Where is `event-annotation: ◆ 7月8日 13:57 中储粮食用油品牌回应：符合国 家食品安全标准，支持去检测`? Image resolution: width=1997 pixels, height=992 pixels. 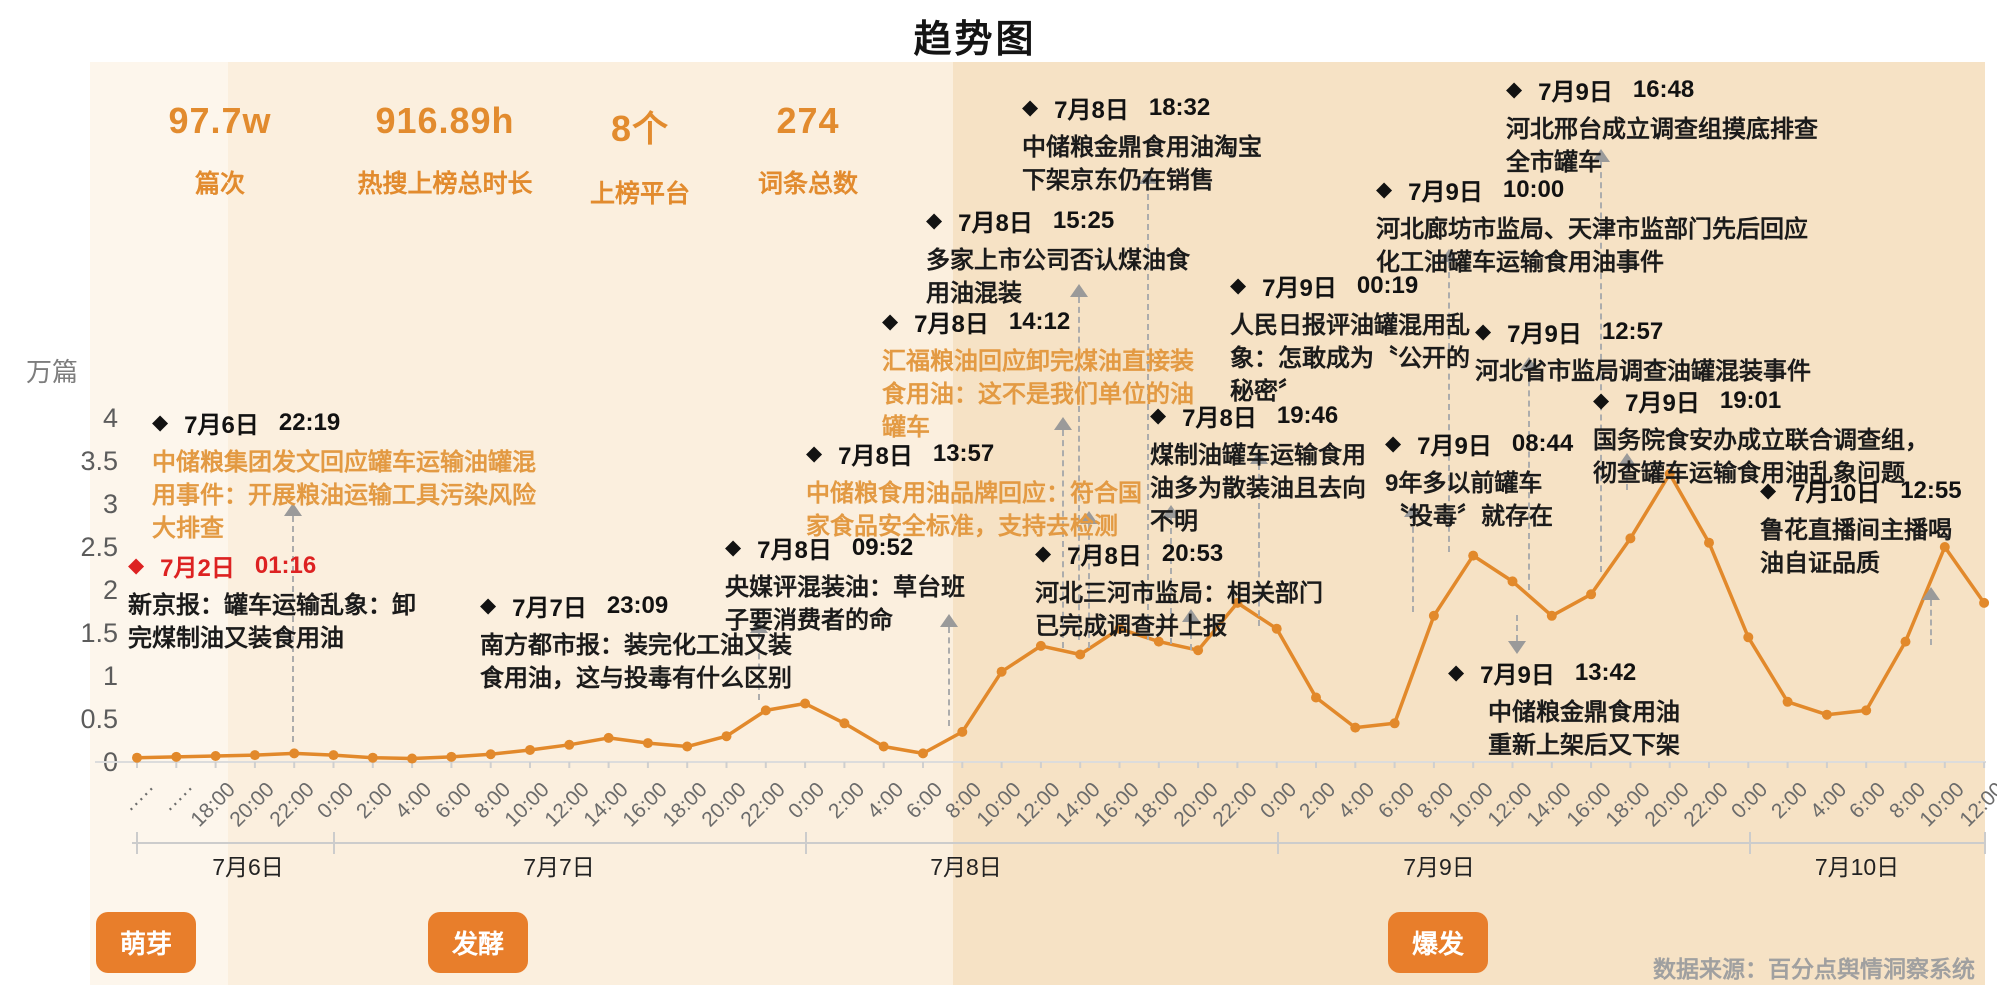
event-annotation: ◆ 7月8日 13:57 中储粮食用油品牌回应：符合国 家食品安全标准，支持去检测 is located at coordinates (974, 489).